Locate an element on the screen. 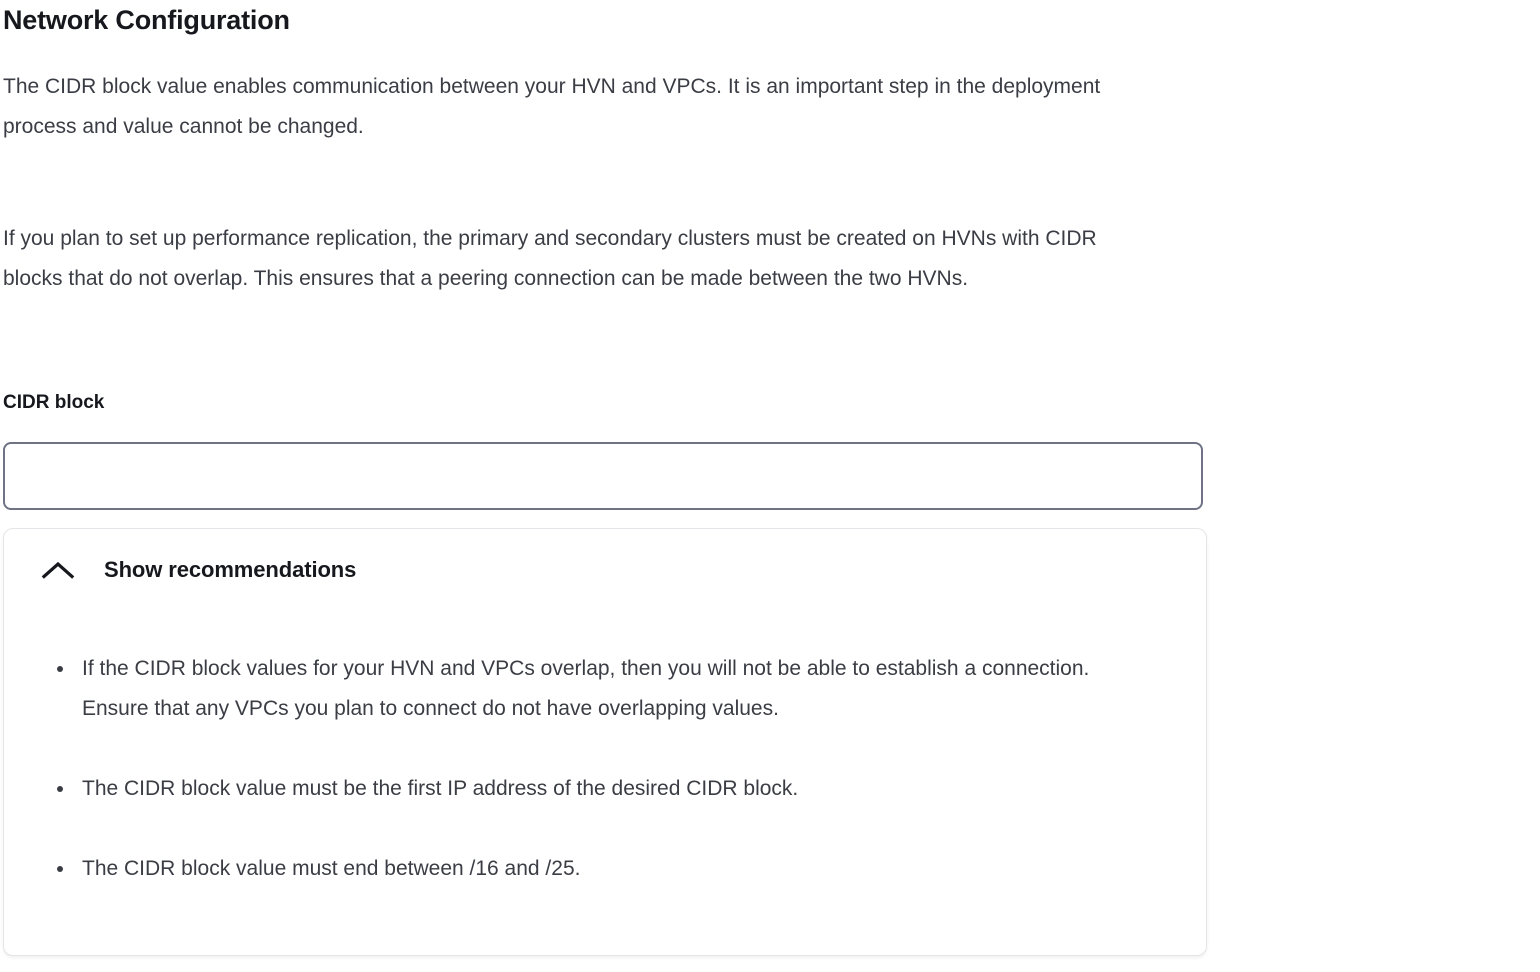 Image resolution: width=1540 pixels, height=972 pixels. chevron-up-icon is located at coordinates (58, 570).